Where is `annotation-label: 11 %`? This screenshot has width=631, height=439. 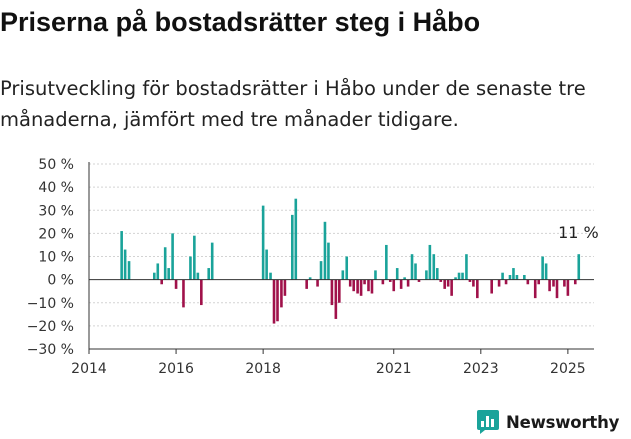
annotation-label: 11 % is located at coordinates (578, 232).